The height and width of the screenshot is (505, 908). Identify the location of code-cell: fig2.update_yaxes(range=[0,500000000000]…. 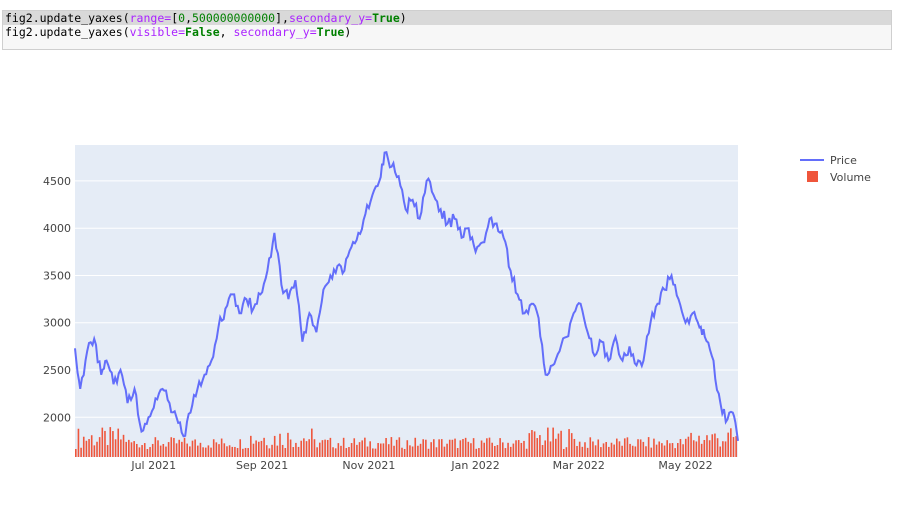
(447, 30).